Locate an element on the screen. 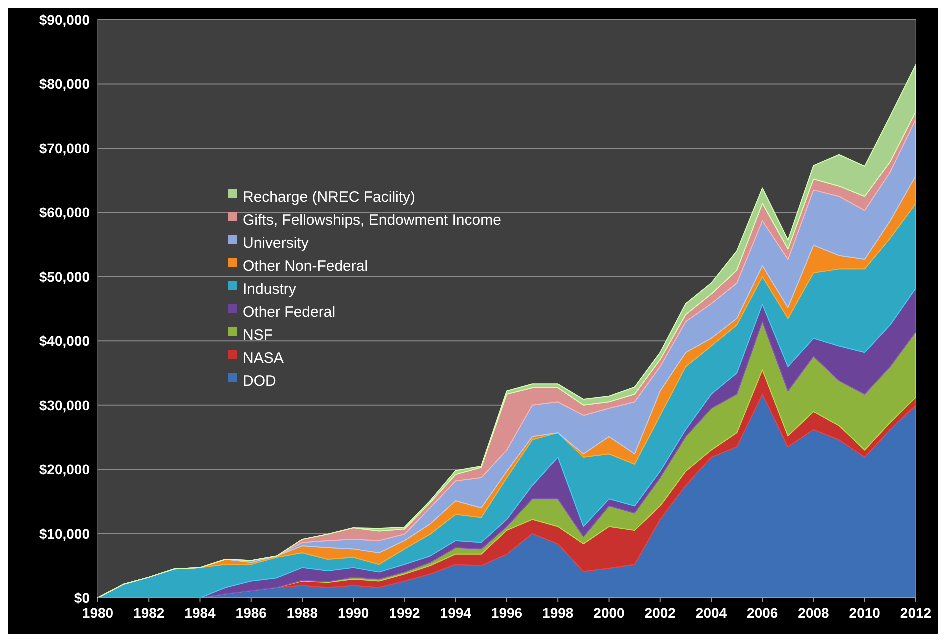 The width and height of the screenshot is (946, 642). legend-label: Other Non-Federal is located at coordinates (305, 266).